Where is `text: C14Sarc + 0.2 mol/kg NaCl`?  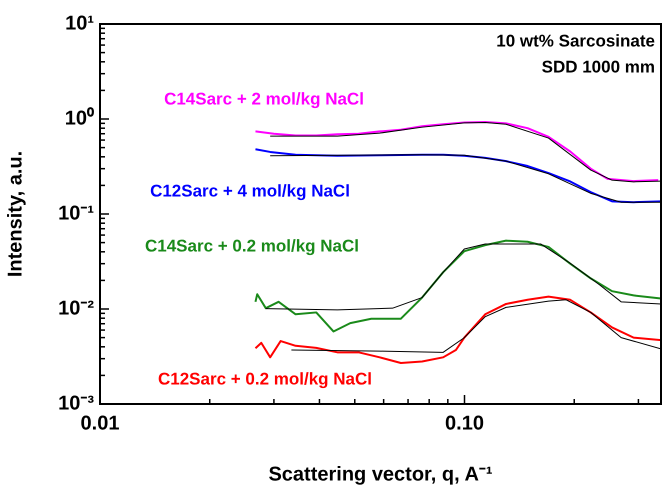
text: C14Sarc + 0.2 mol/kg NaCl is located at coordinates (252, 246).